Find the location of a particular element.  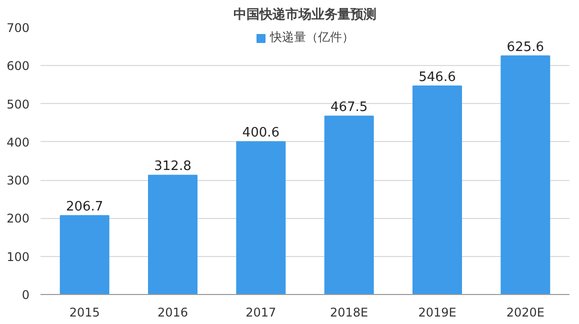

y-tick-label: 200 is located at coordinates (18, 219).